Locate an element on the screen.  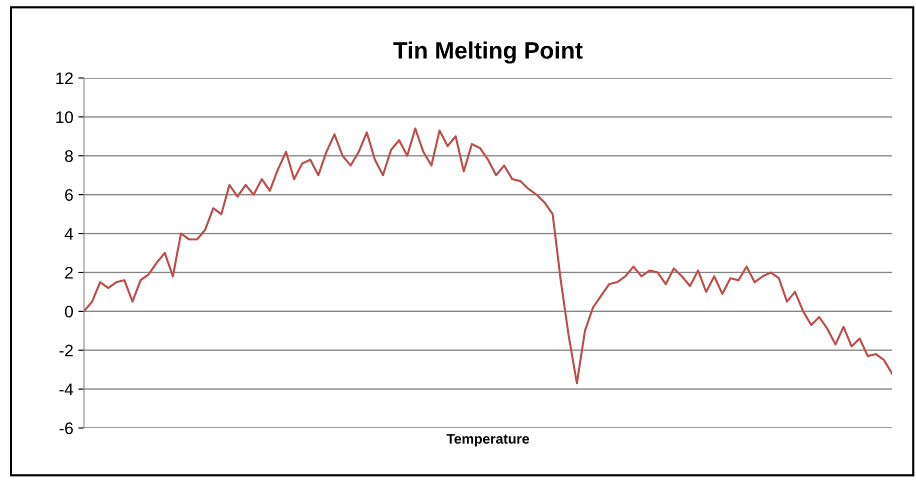
y-tick-label: 8 is located at coordinates (69, 156).